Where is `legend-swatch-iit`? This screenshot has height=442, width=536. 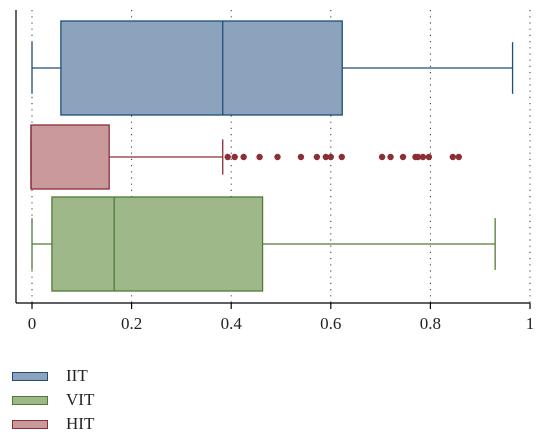
legend-swatch-iit is located at coordinates (30, 376).